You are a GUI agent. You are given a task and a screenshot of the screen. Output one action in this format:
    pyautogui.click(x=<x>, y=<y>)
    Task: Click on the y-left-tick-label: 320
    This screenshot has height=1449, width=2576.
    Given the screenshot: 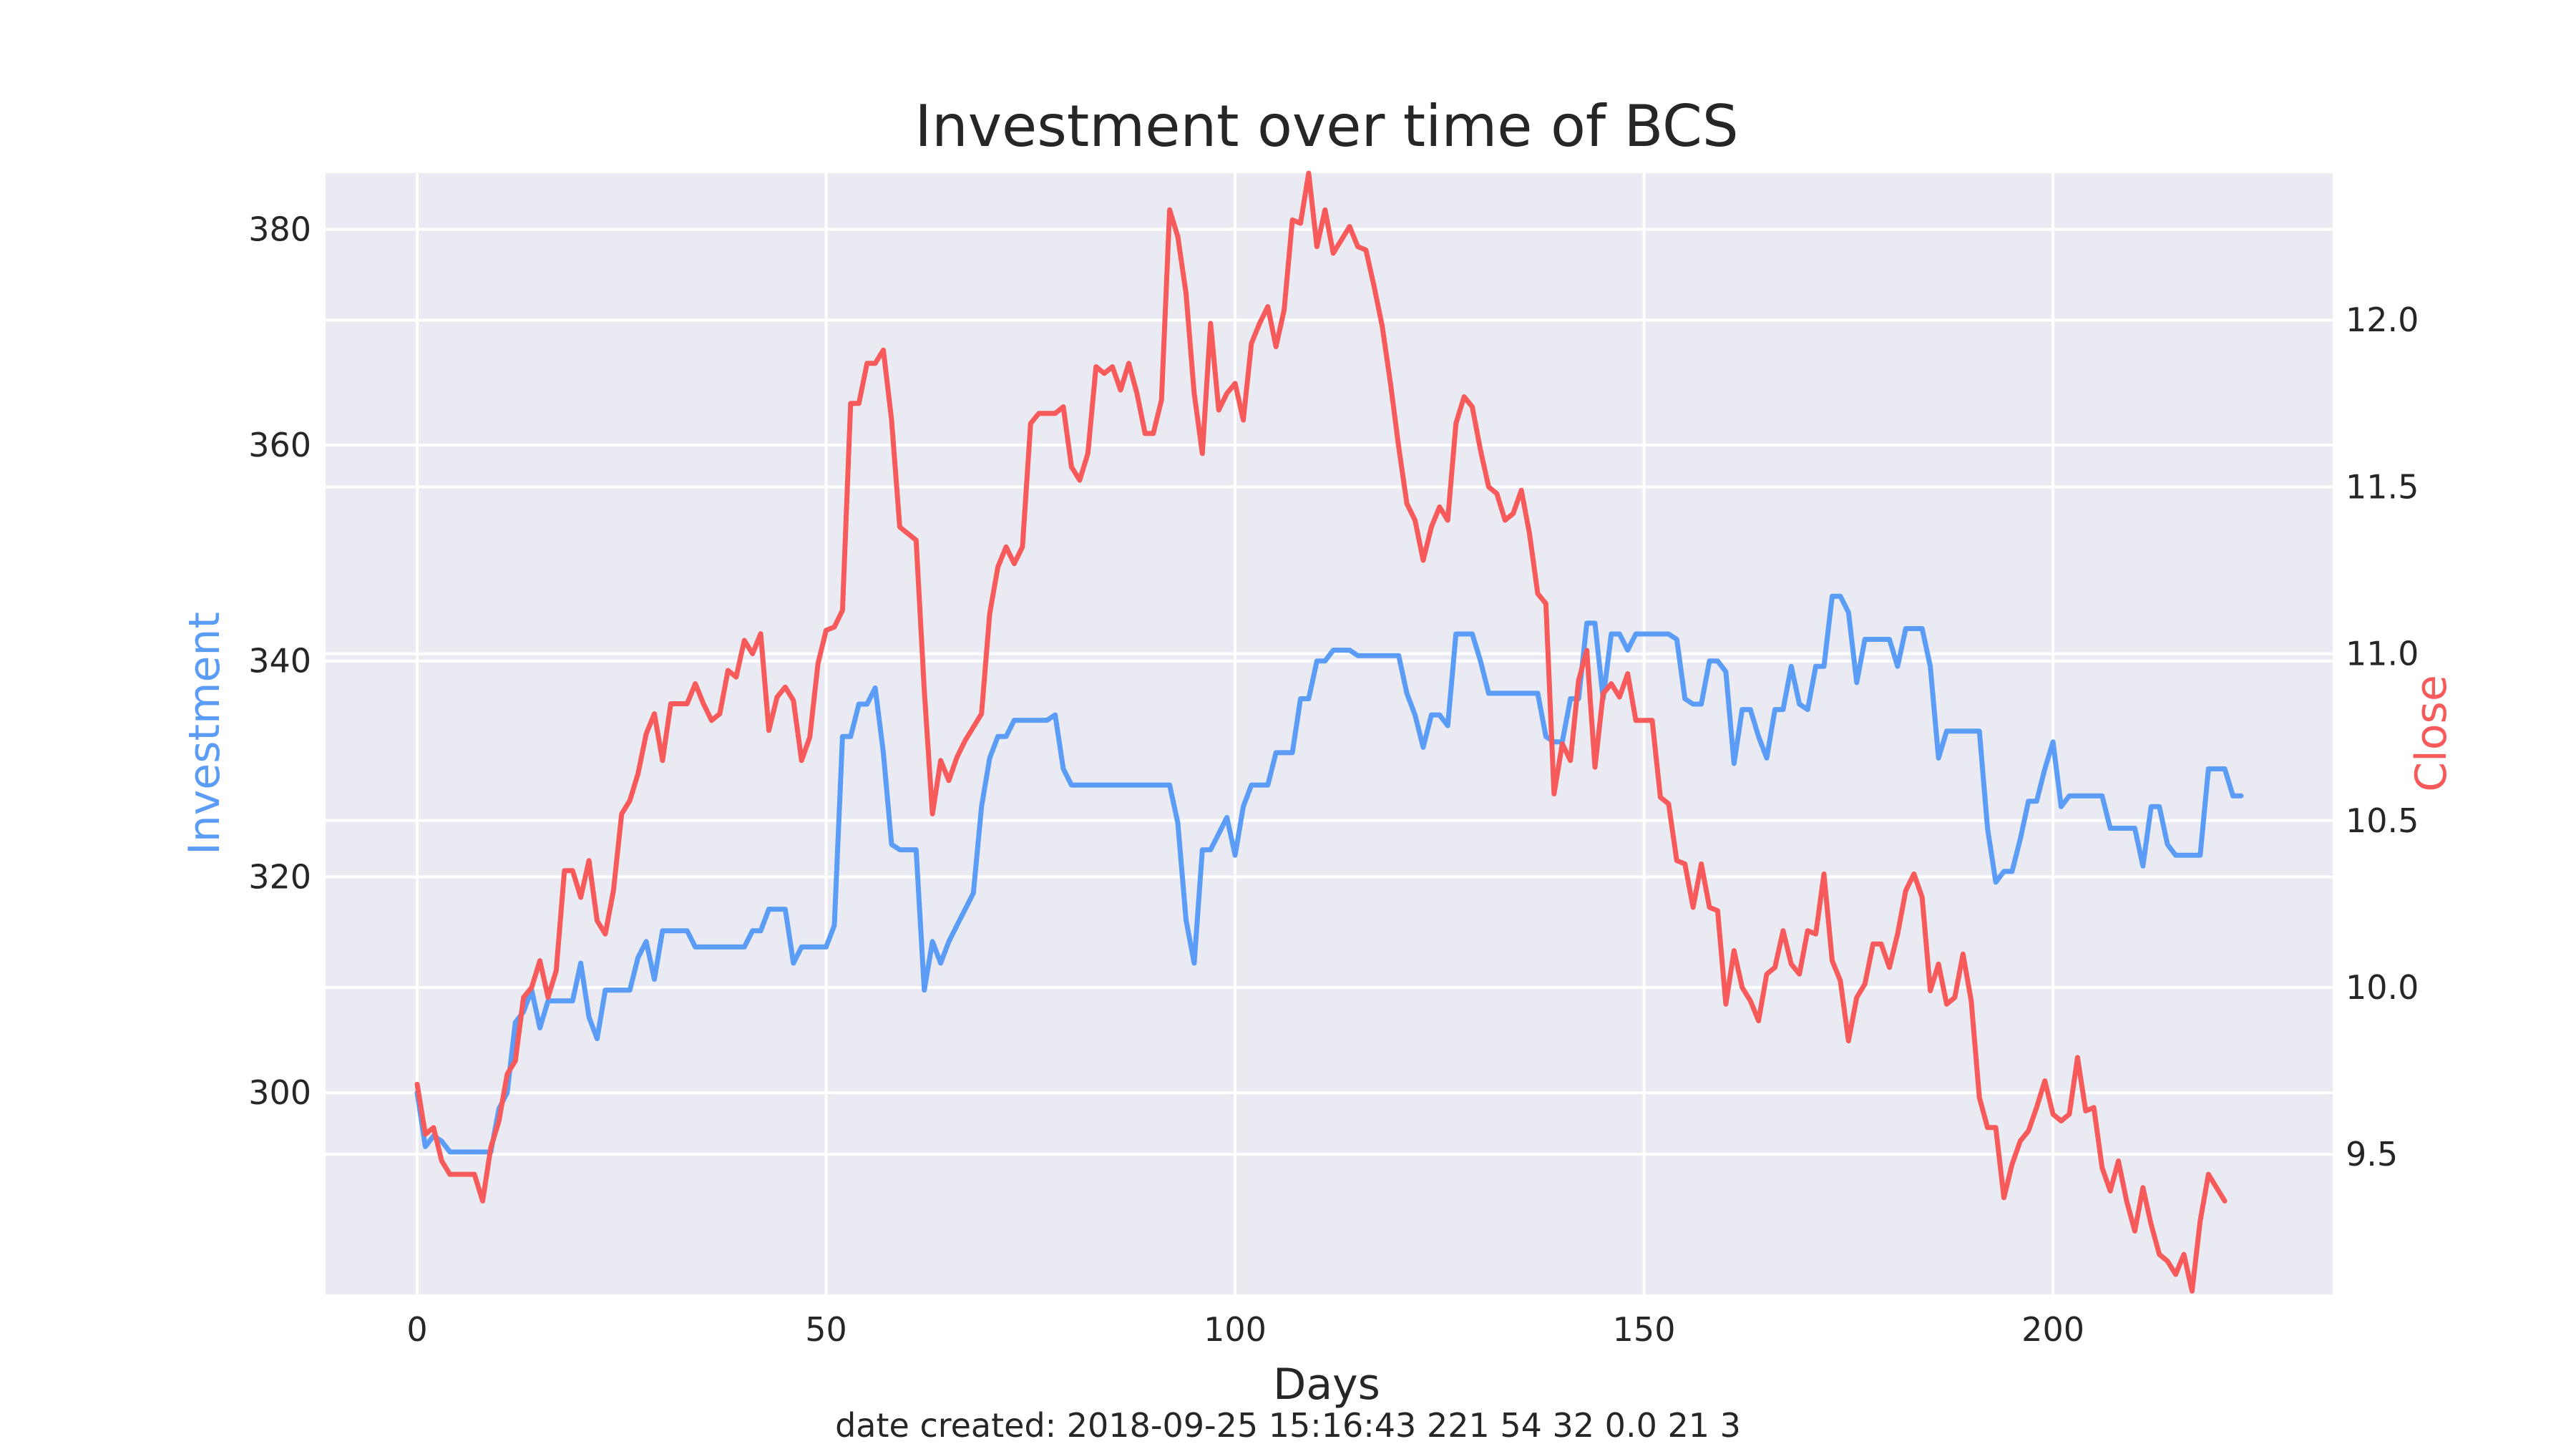 What is the action you would take?
    pyautogui.click(x=279, y=876)
    